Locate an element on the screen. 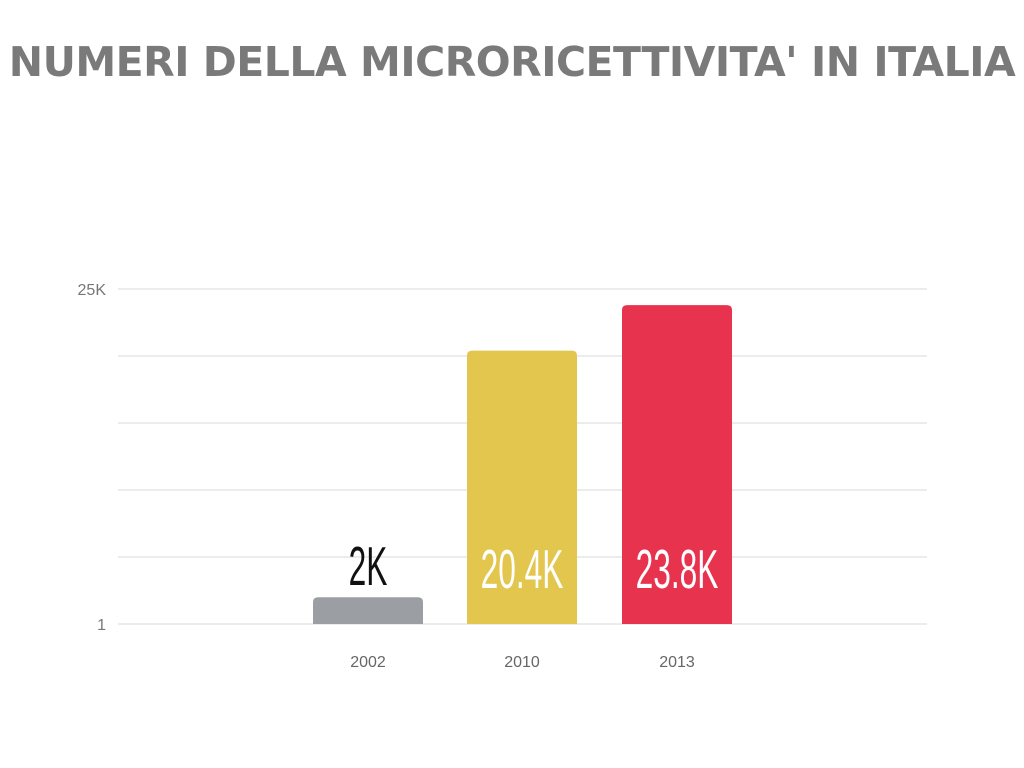  bar-2002 is located at coordinates (368, 610).